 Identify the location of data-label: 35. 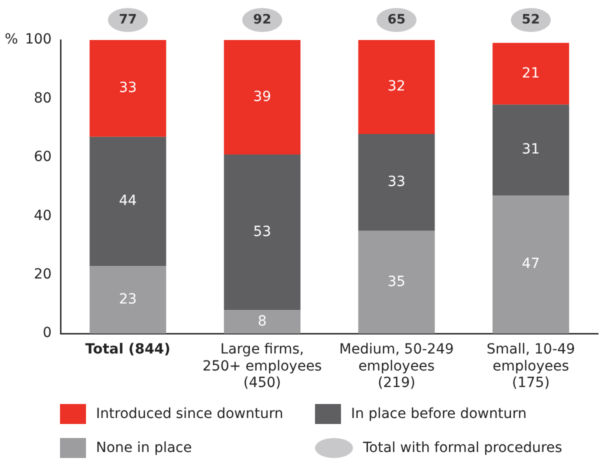
(397, 282).